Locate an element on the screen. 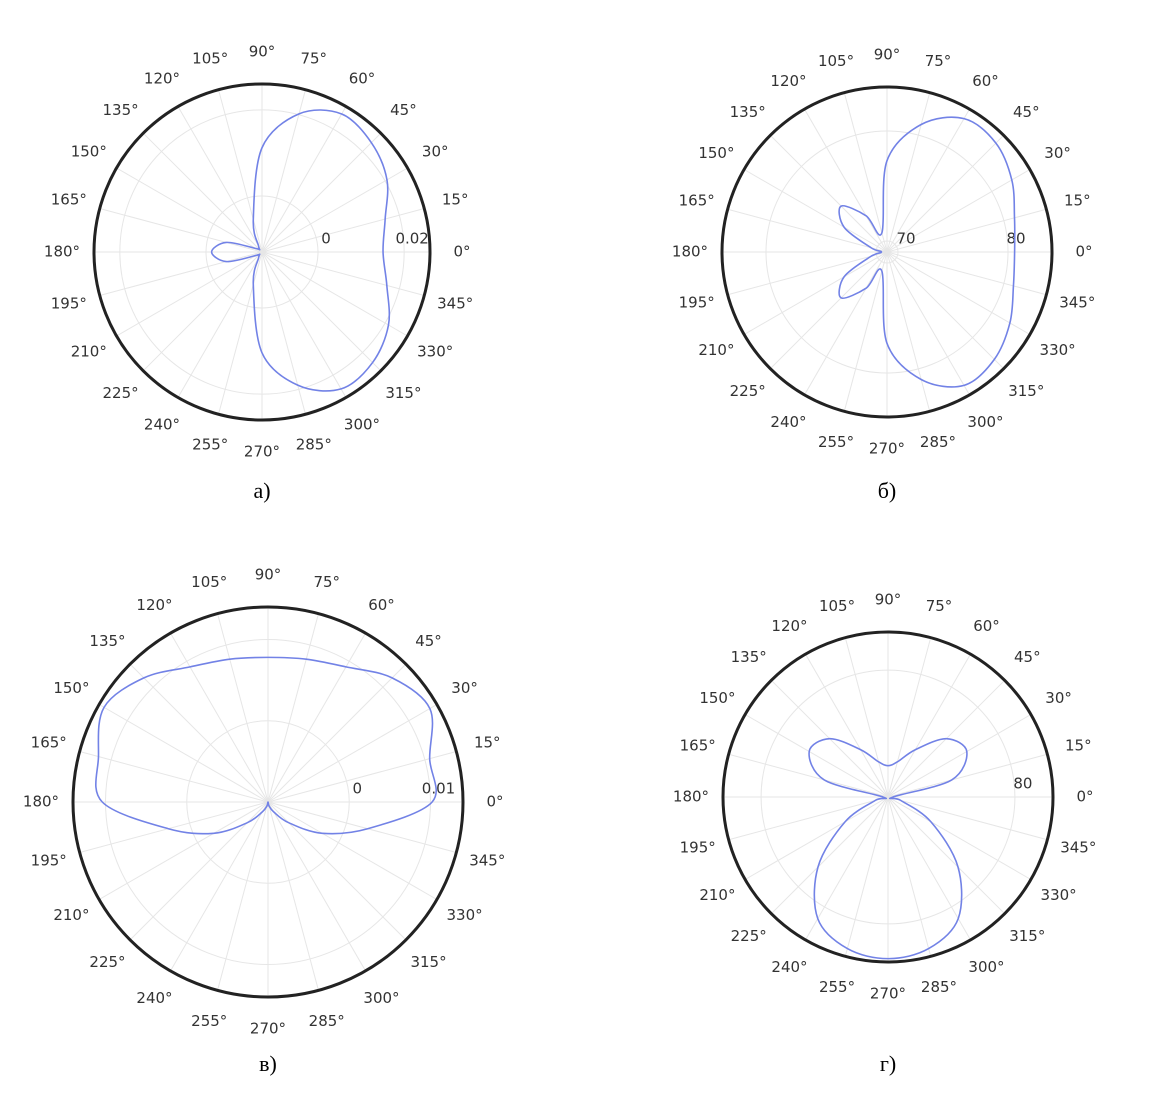  angle-label: 150° is located at coordinates (71, 688).